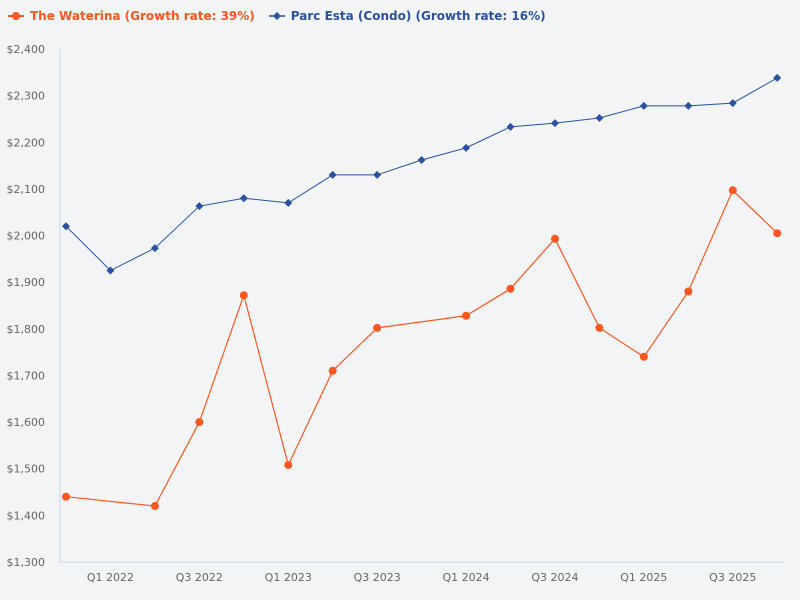  Describe the element at coordinates (26, 96) in the screenshot. I see `y-tick-label: $2,300` at that location.